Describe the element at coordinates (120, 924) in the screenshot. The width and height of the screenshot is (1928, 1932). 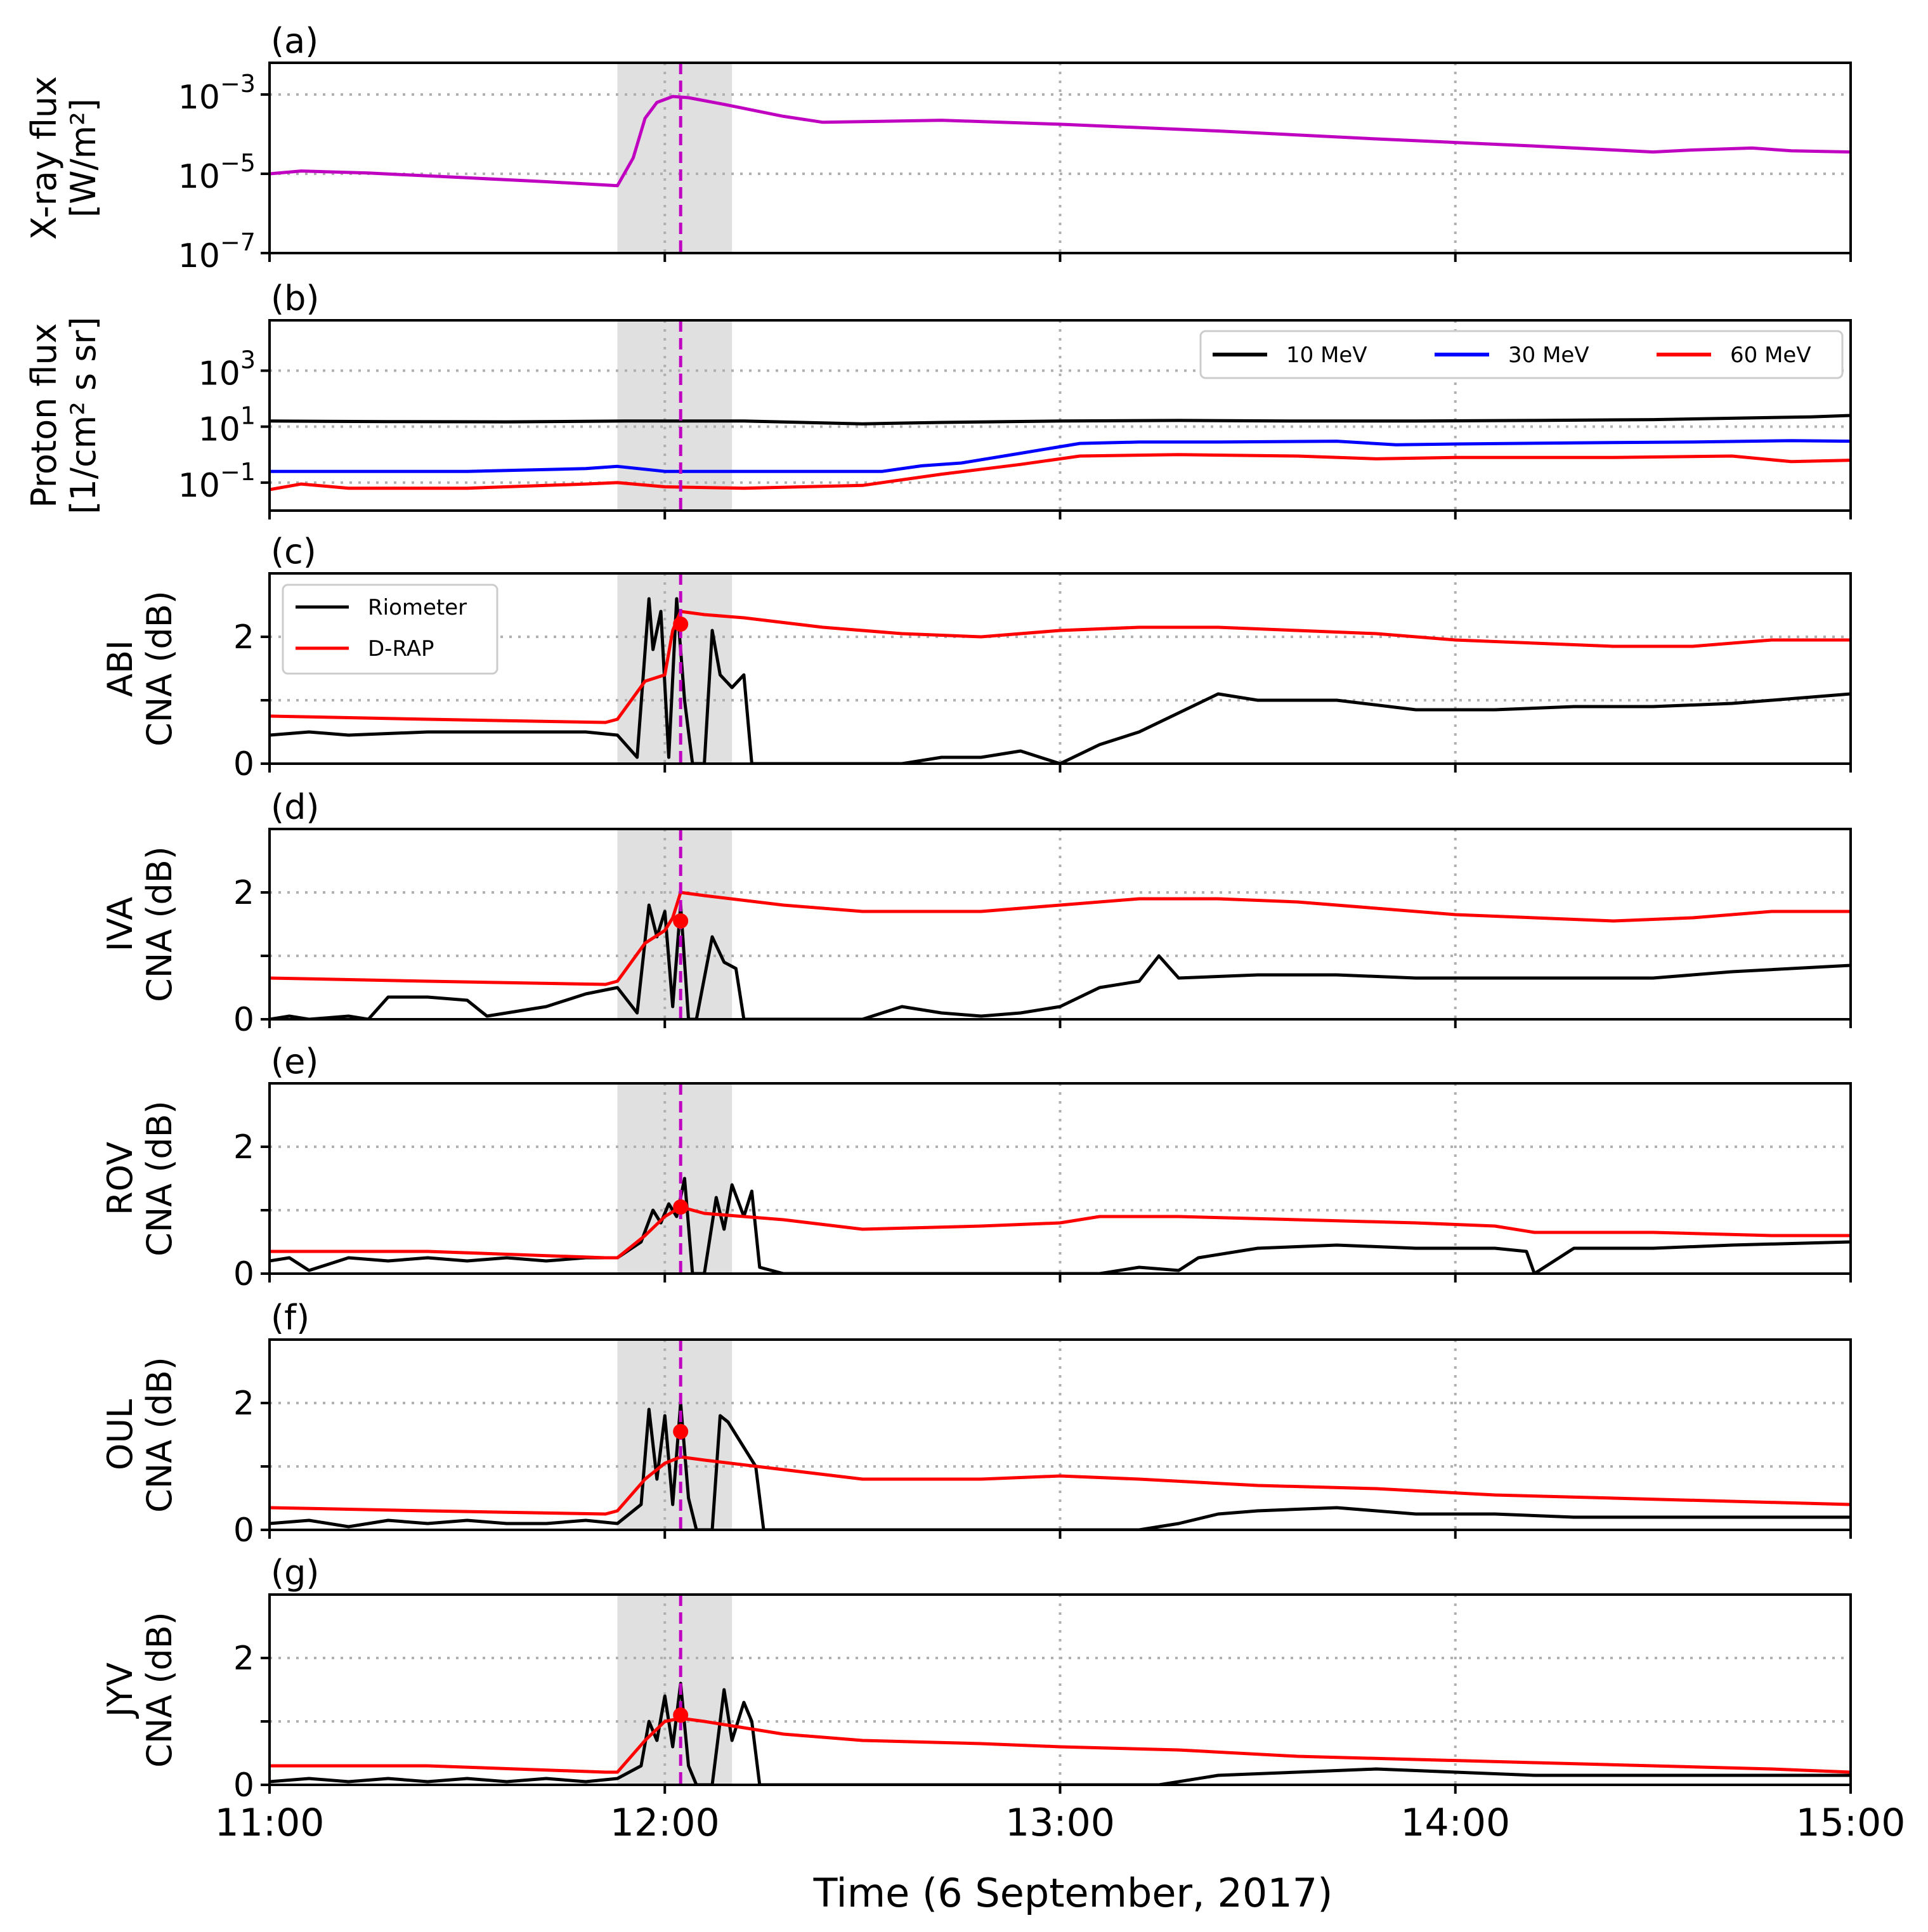
I see `y-axis-label: IVA` at that location.